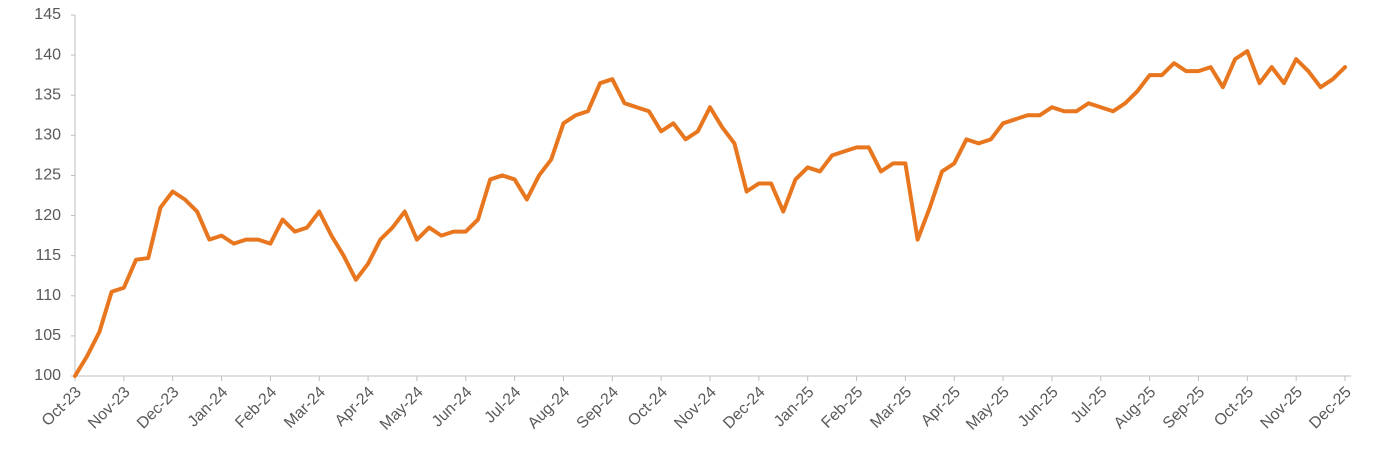 The height and width of the screenshot is (459, 1386). What do you see at coordinates (794, 407) in the screenshot?
I see `x-tick-label: Jan-25` at bounding box center [794, 407].